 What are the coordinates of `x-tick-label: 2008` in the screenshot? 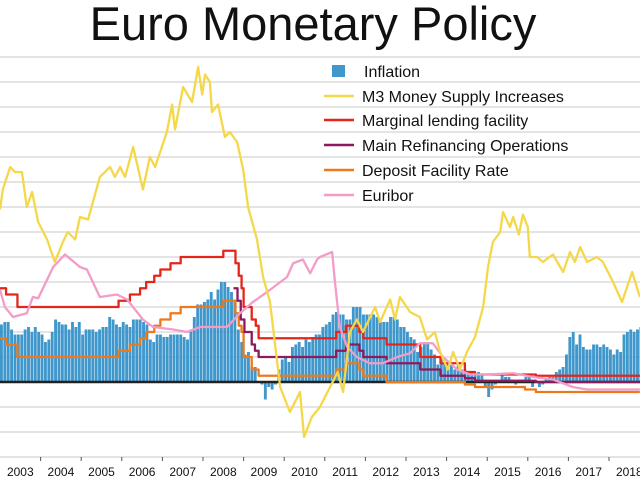 It's located at (223, 472).